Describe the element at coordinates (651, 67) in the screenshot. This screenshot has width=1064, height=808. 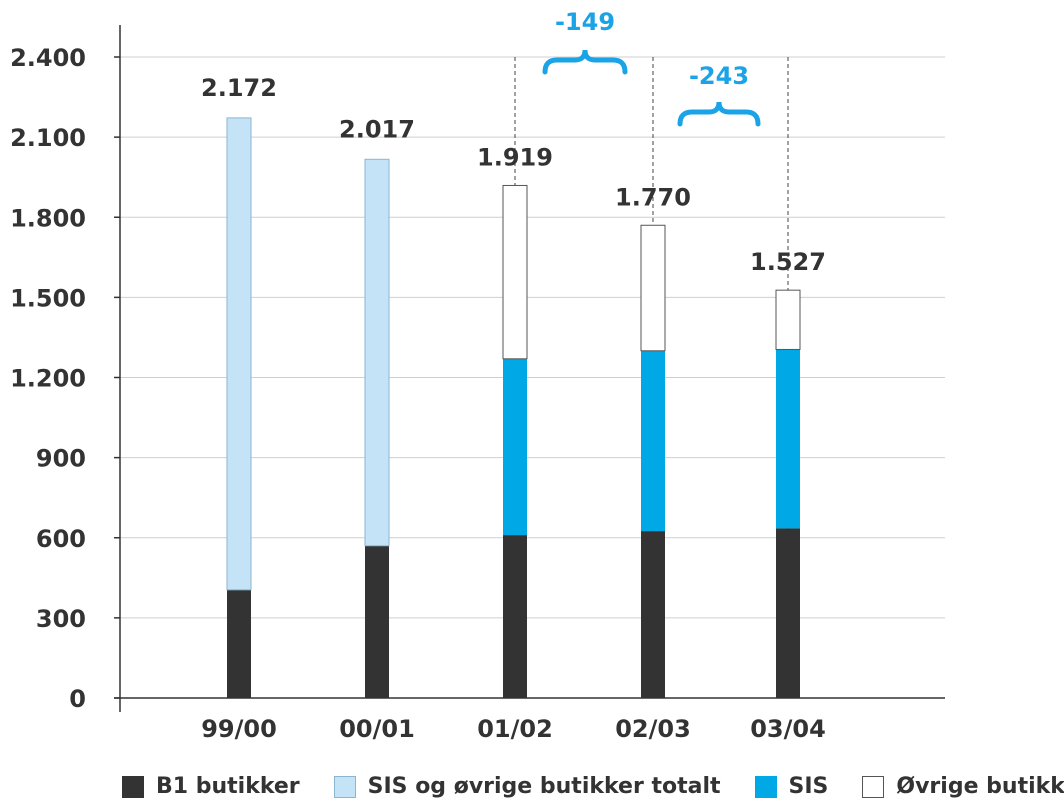
I see `difference-annotations: -149 -243` at that location.